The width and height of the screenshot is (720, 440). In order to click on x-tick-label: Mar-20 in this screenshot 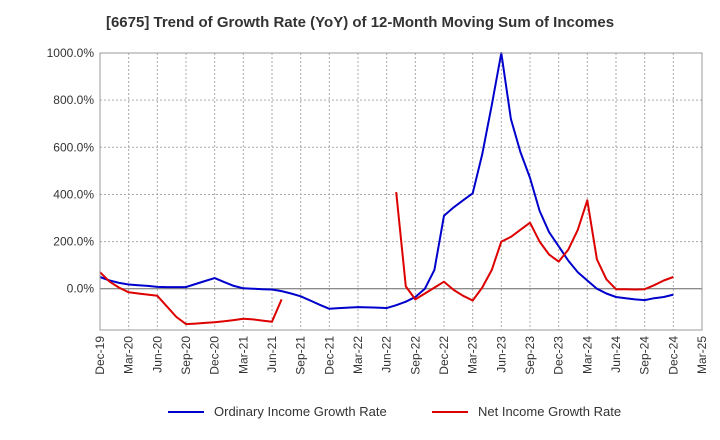, I will do `click(129, 355)`.